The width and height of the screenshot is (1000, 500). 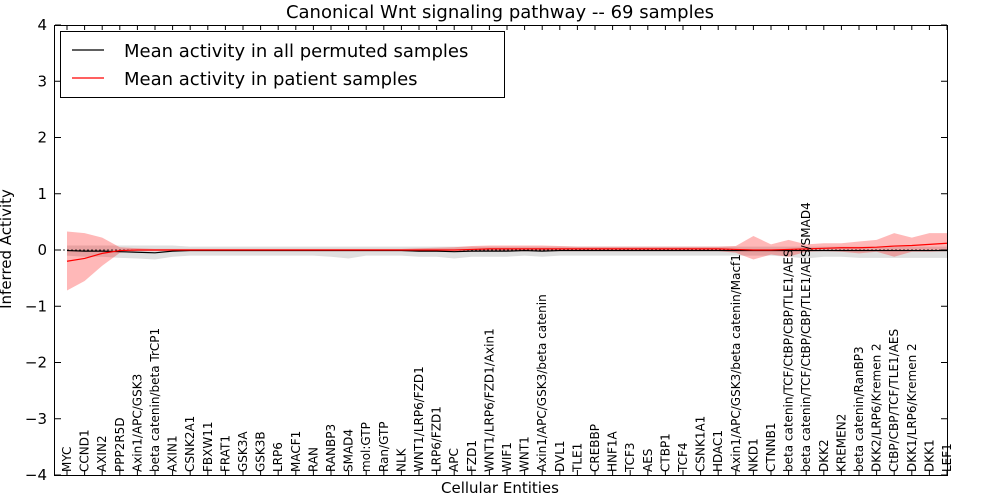 I want to click on x-tick-label: FBXW11, so click(x=208, y=447).